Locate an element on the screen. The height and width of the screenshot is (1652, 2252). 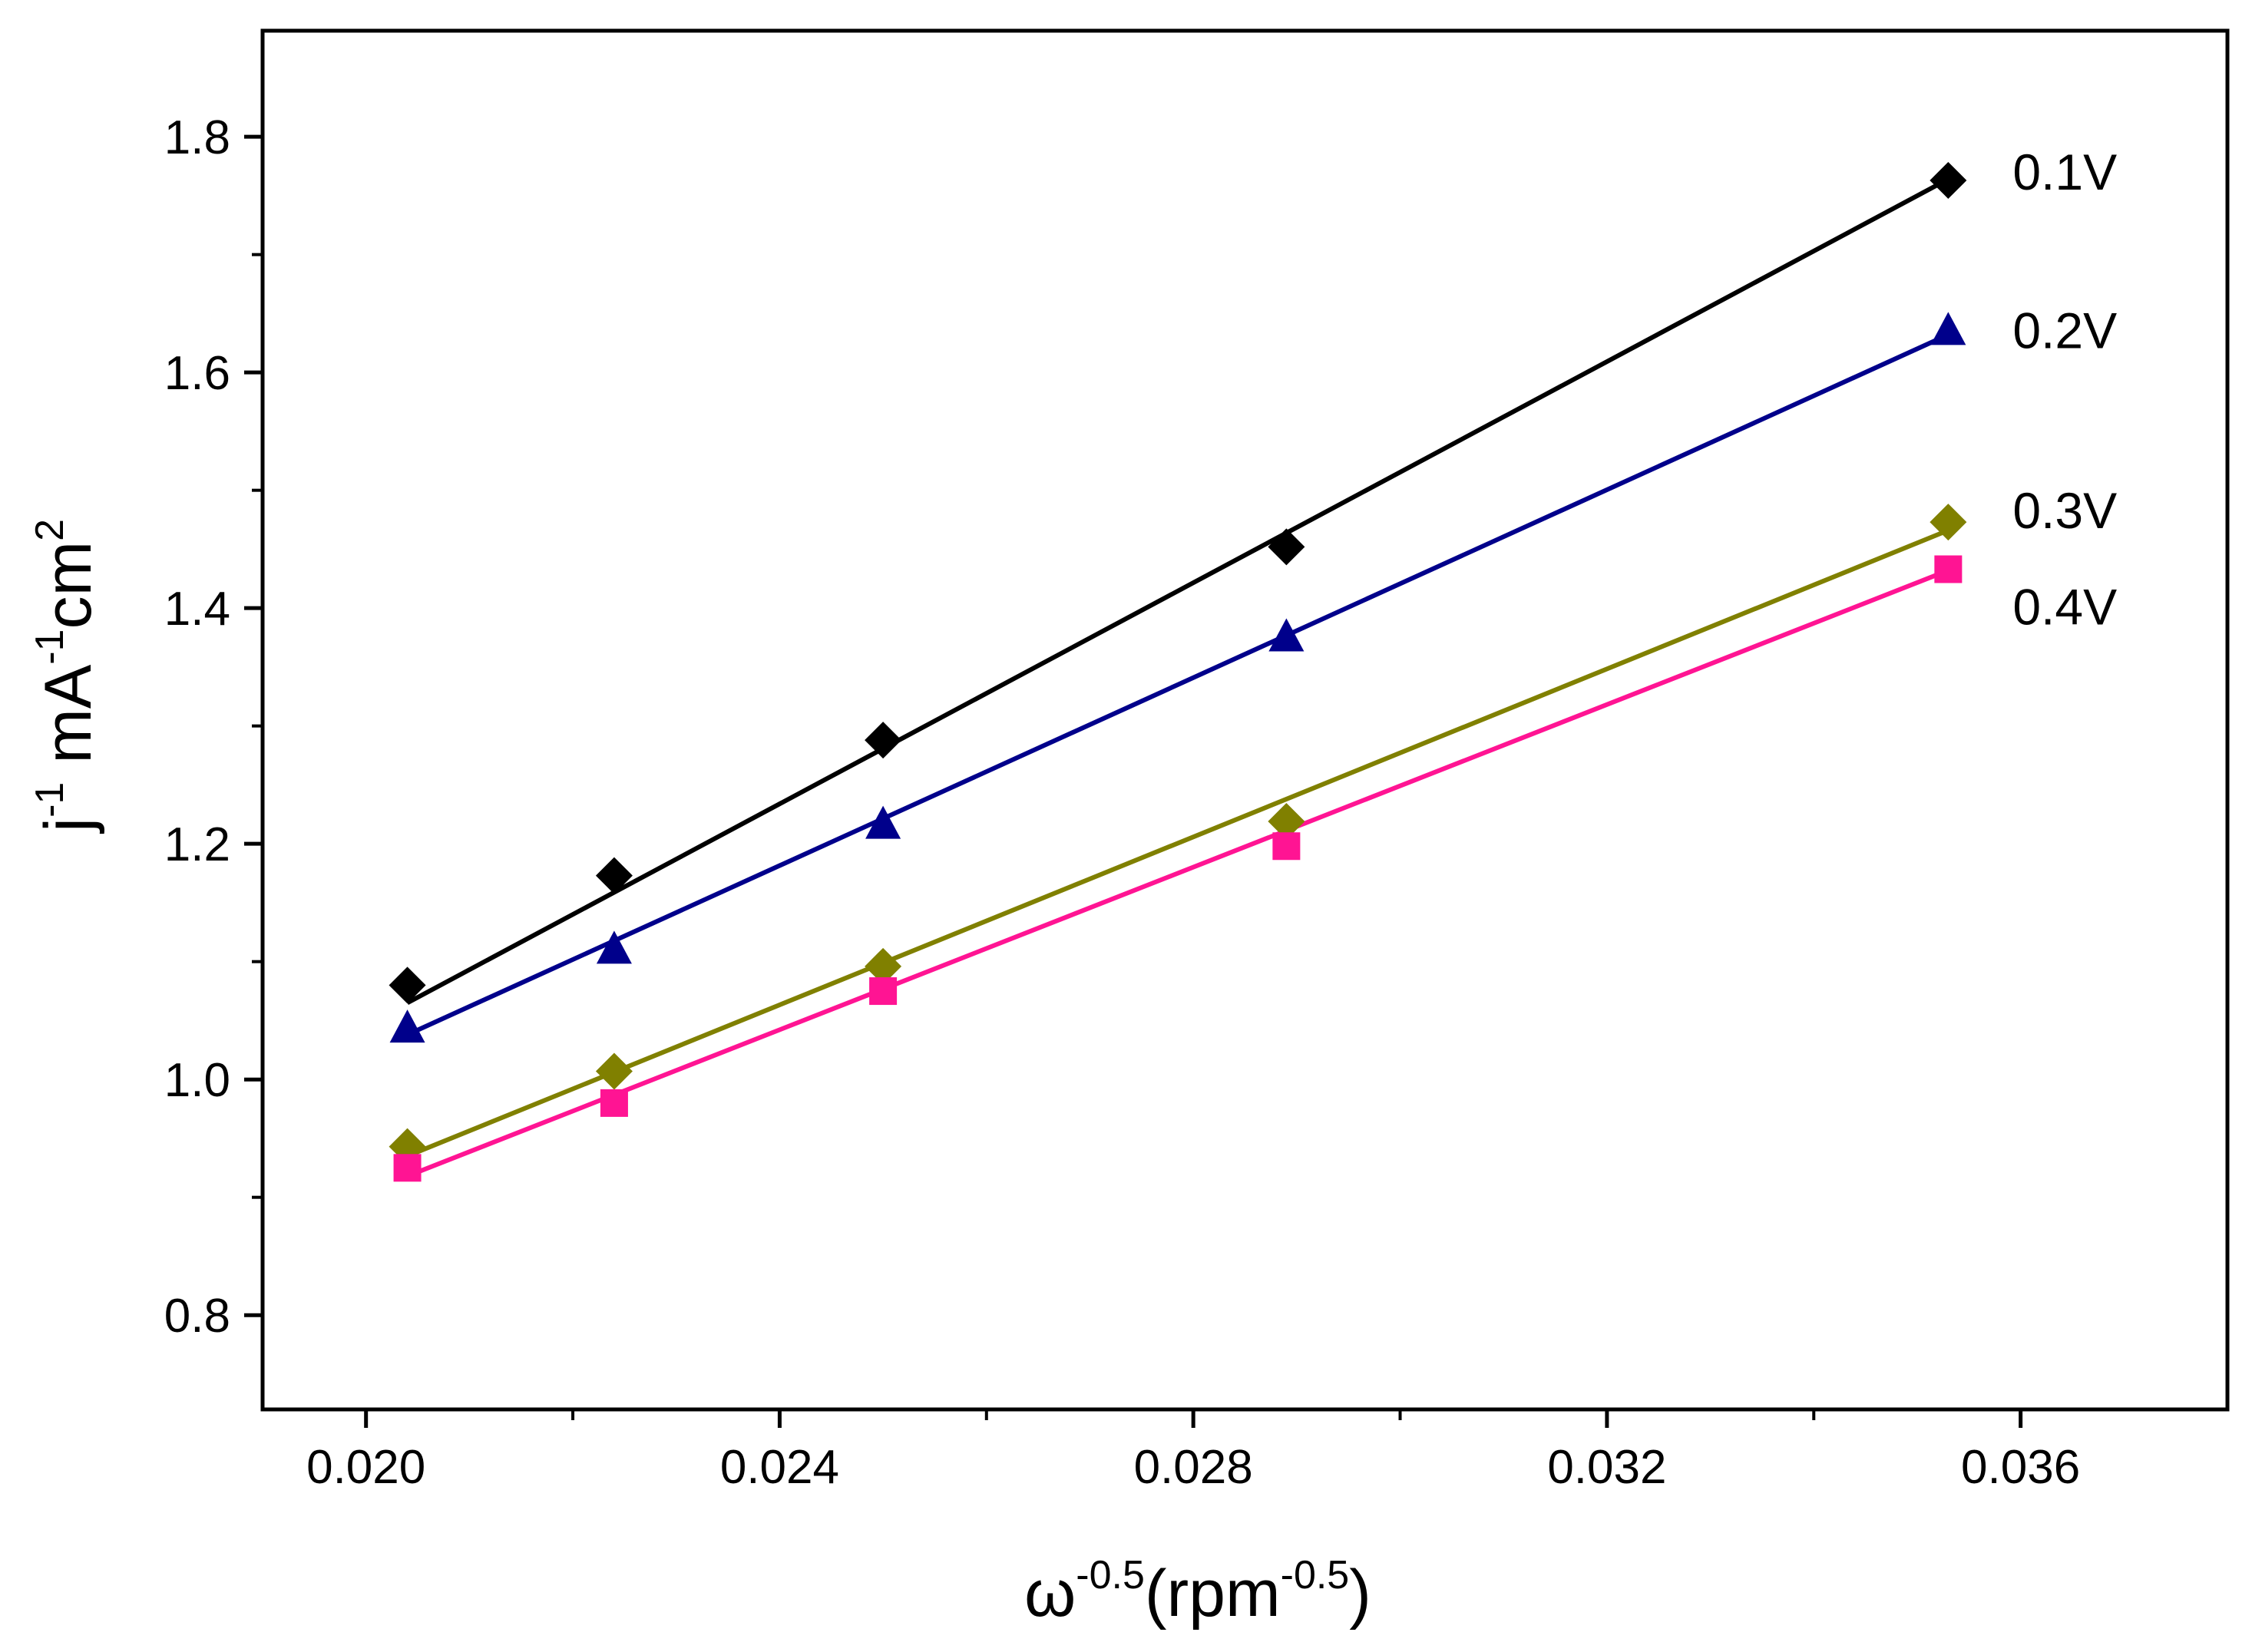
series-label-0.2V: 0.2V is located at coordinates (2065, 330).